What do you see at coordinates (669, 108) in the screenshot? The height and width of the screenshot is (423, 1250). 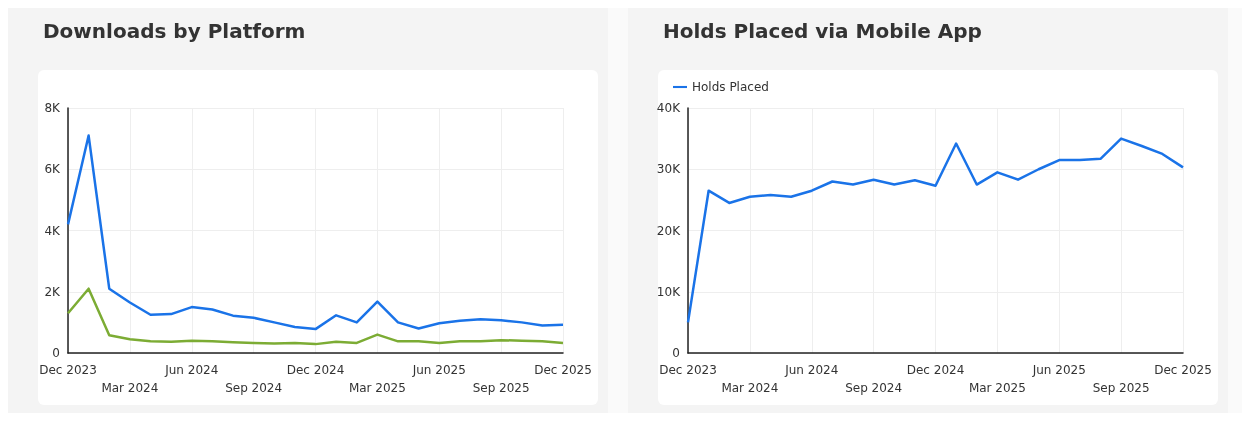 I see `y-tick-label: 40K` at bounding box center [669, 108].